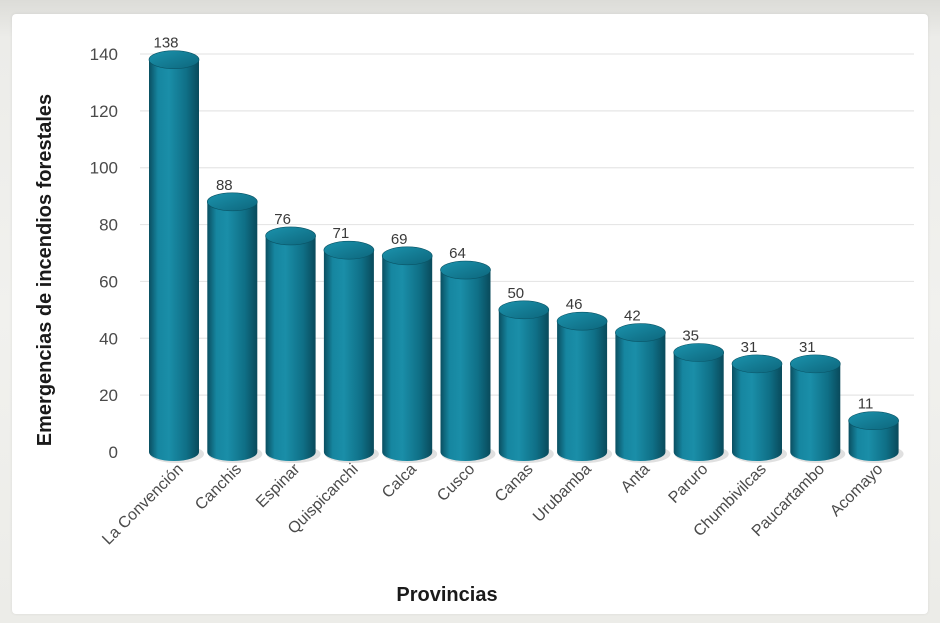 The width and height of the screenshot is (940, 623). What do you see at coordinates (399, 481) in the screenshot?
I see `x-tick-label: Calca` at bounding box center [399, 481].